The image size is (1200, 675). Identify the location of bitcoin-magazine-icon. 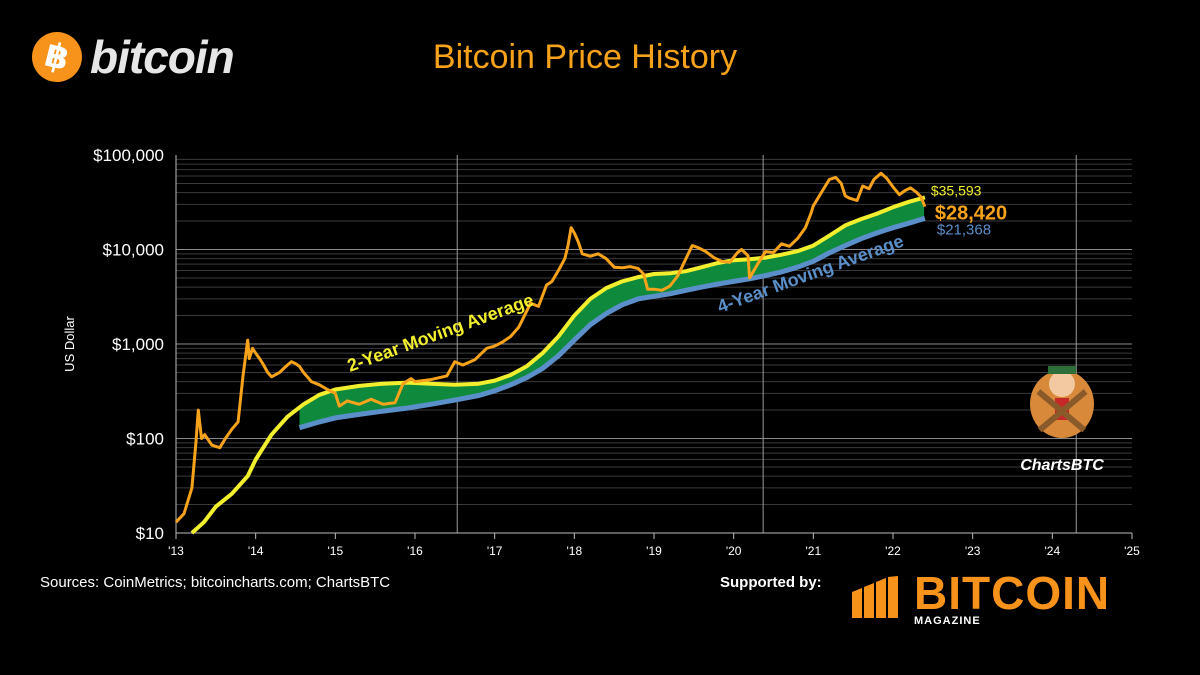
(875, 597).